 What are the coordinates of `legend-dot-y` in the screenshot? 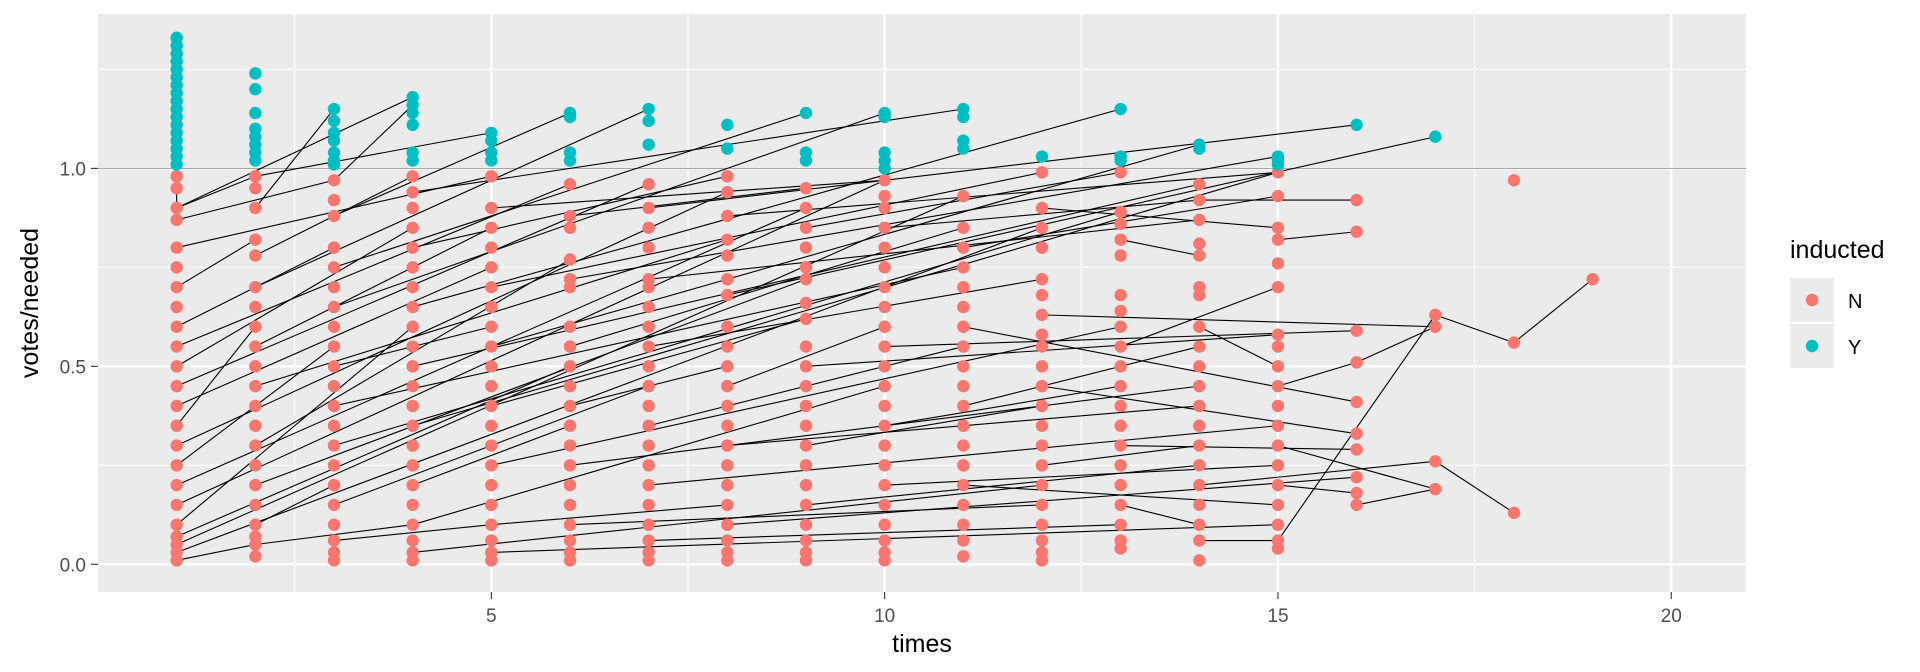 It's located at (1812, 346).